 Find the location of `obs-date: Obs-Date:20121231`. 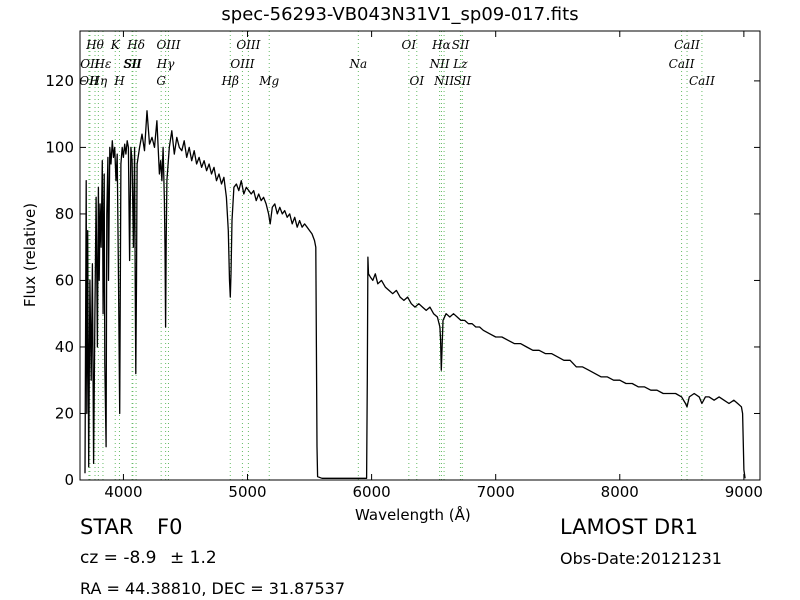

obs-date: Obs-Date:20121231 is located at coordinates (641, 558).